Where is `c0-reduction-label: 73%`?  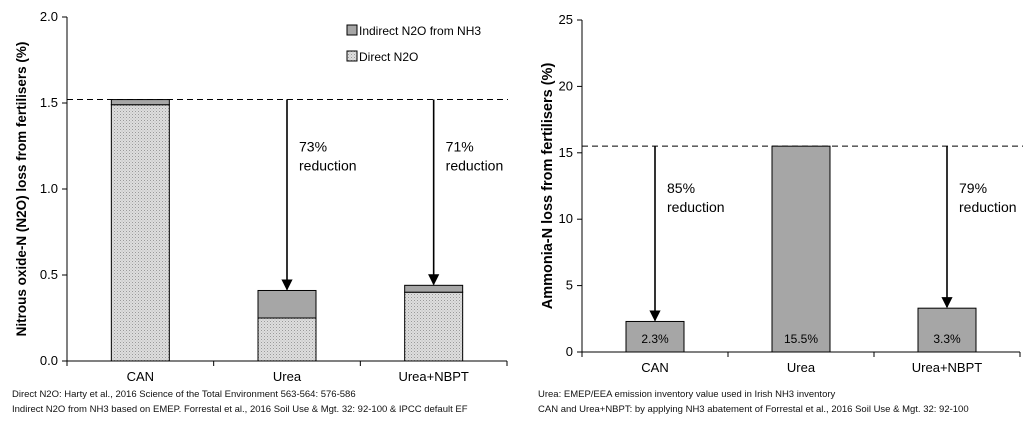 c0-reduction-label: 73% is located at coordinates (313, 147).